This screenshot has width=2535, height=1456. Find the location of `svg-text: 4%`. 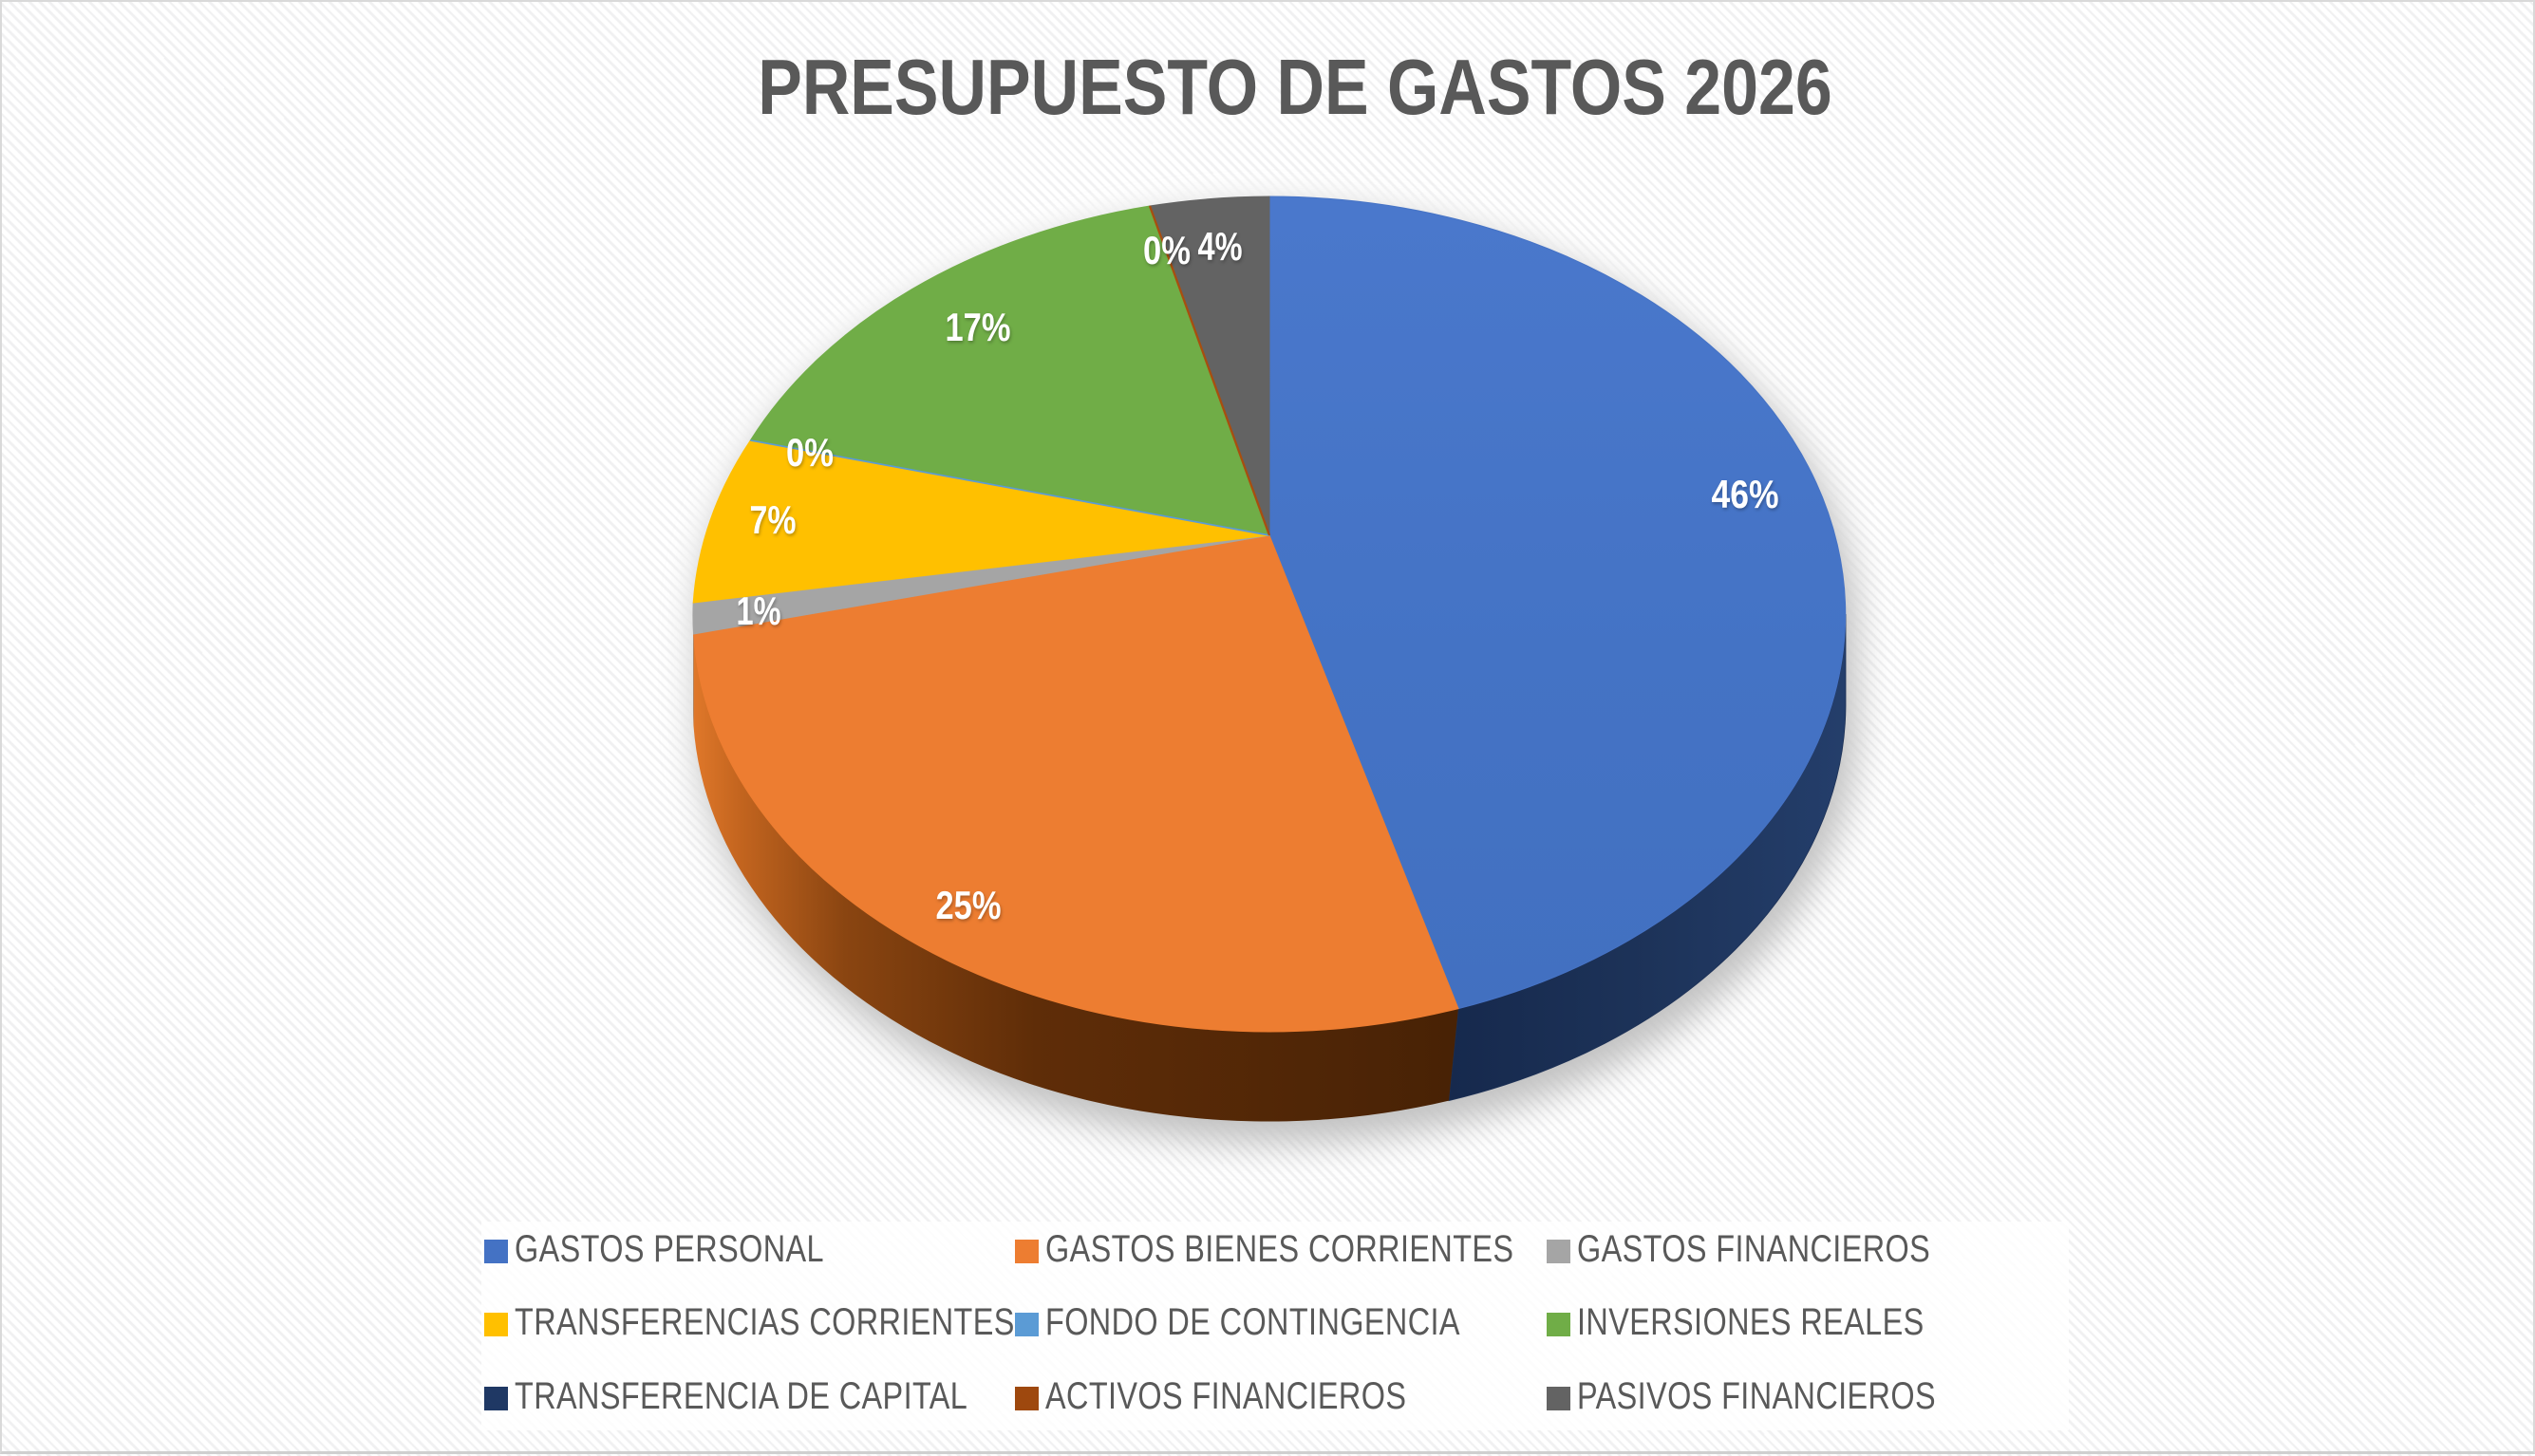

svg-text: 4% is located at coordinates (1220, 247).